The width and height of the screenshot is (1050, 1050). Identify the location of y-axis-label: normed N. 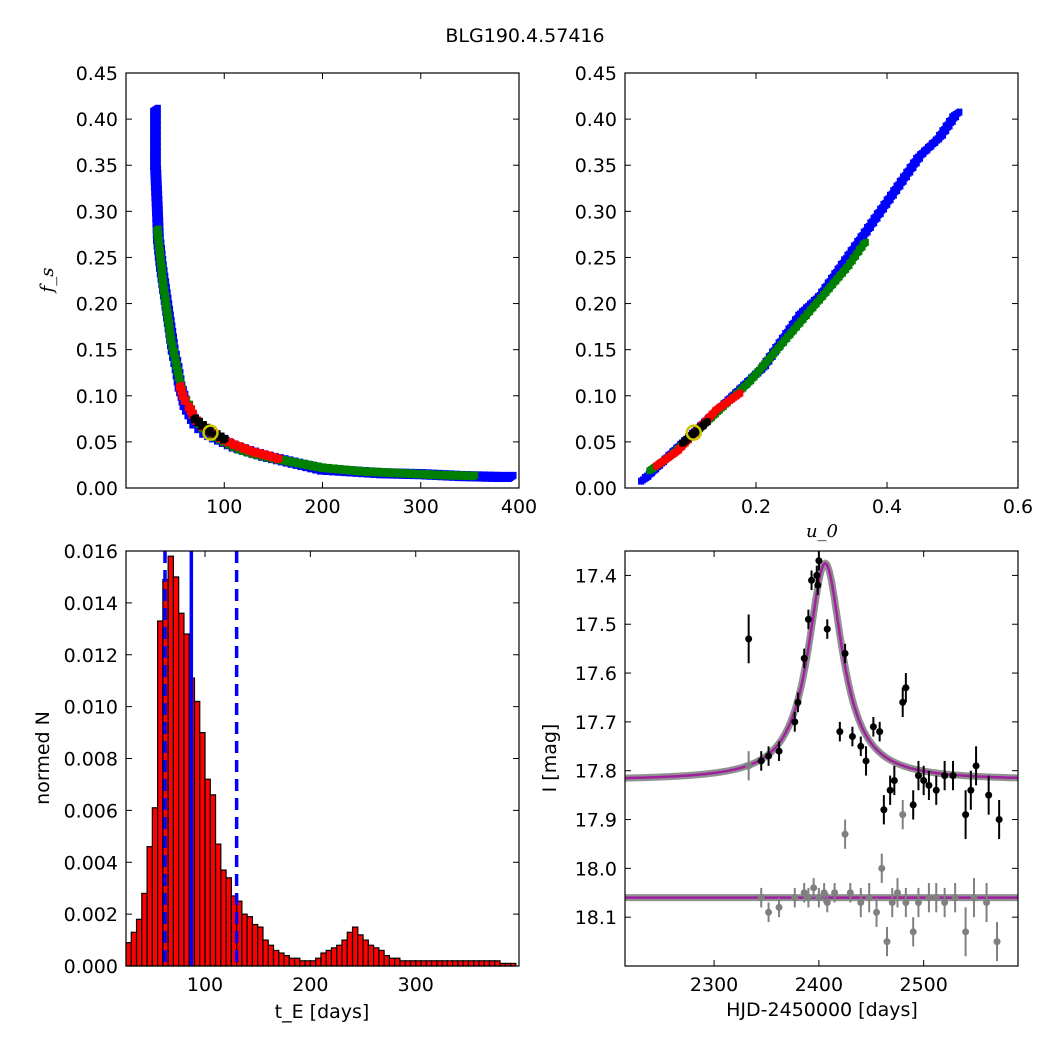
(43, 758).